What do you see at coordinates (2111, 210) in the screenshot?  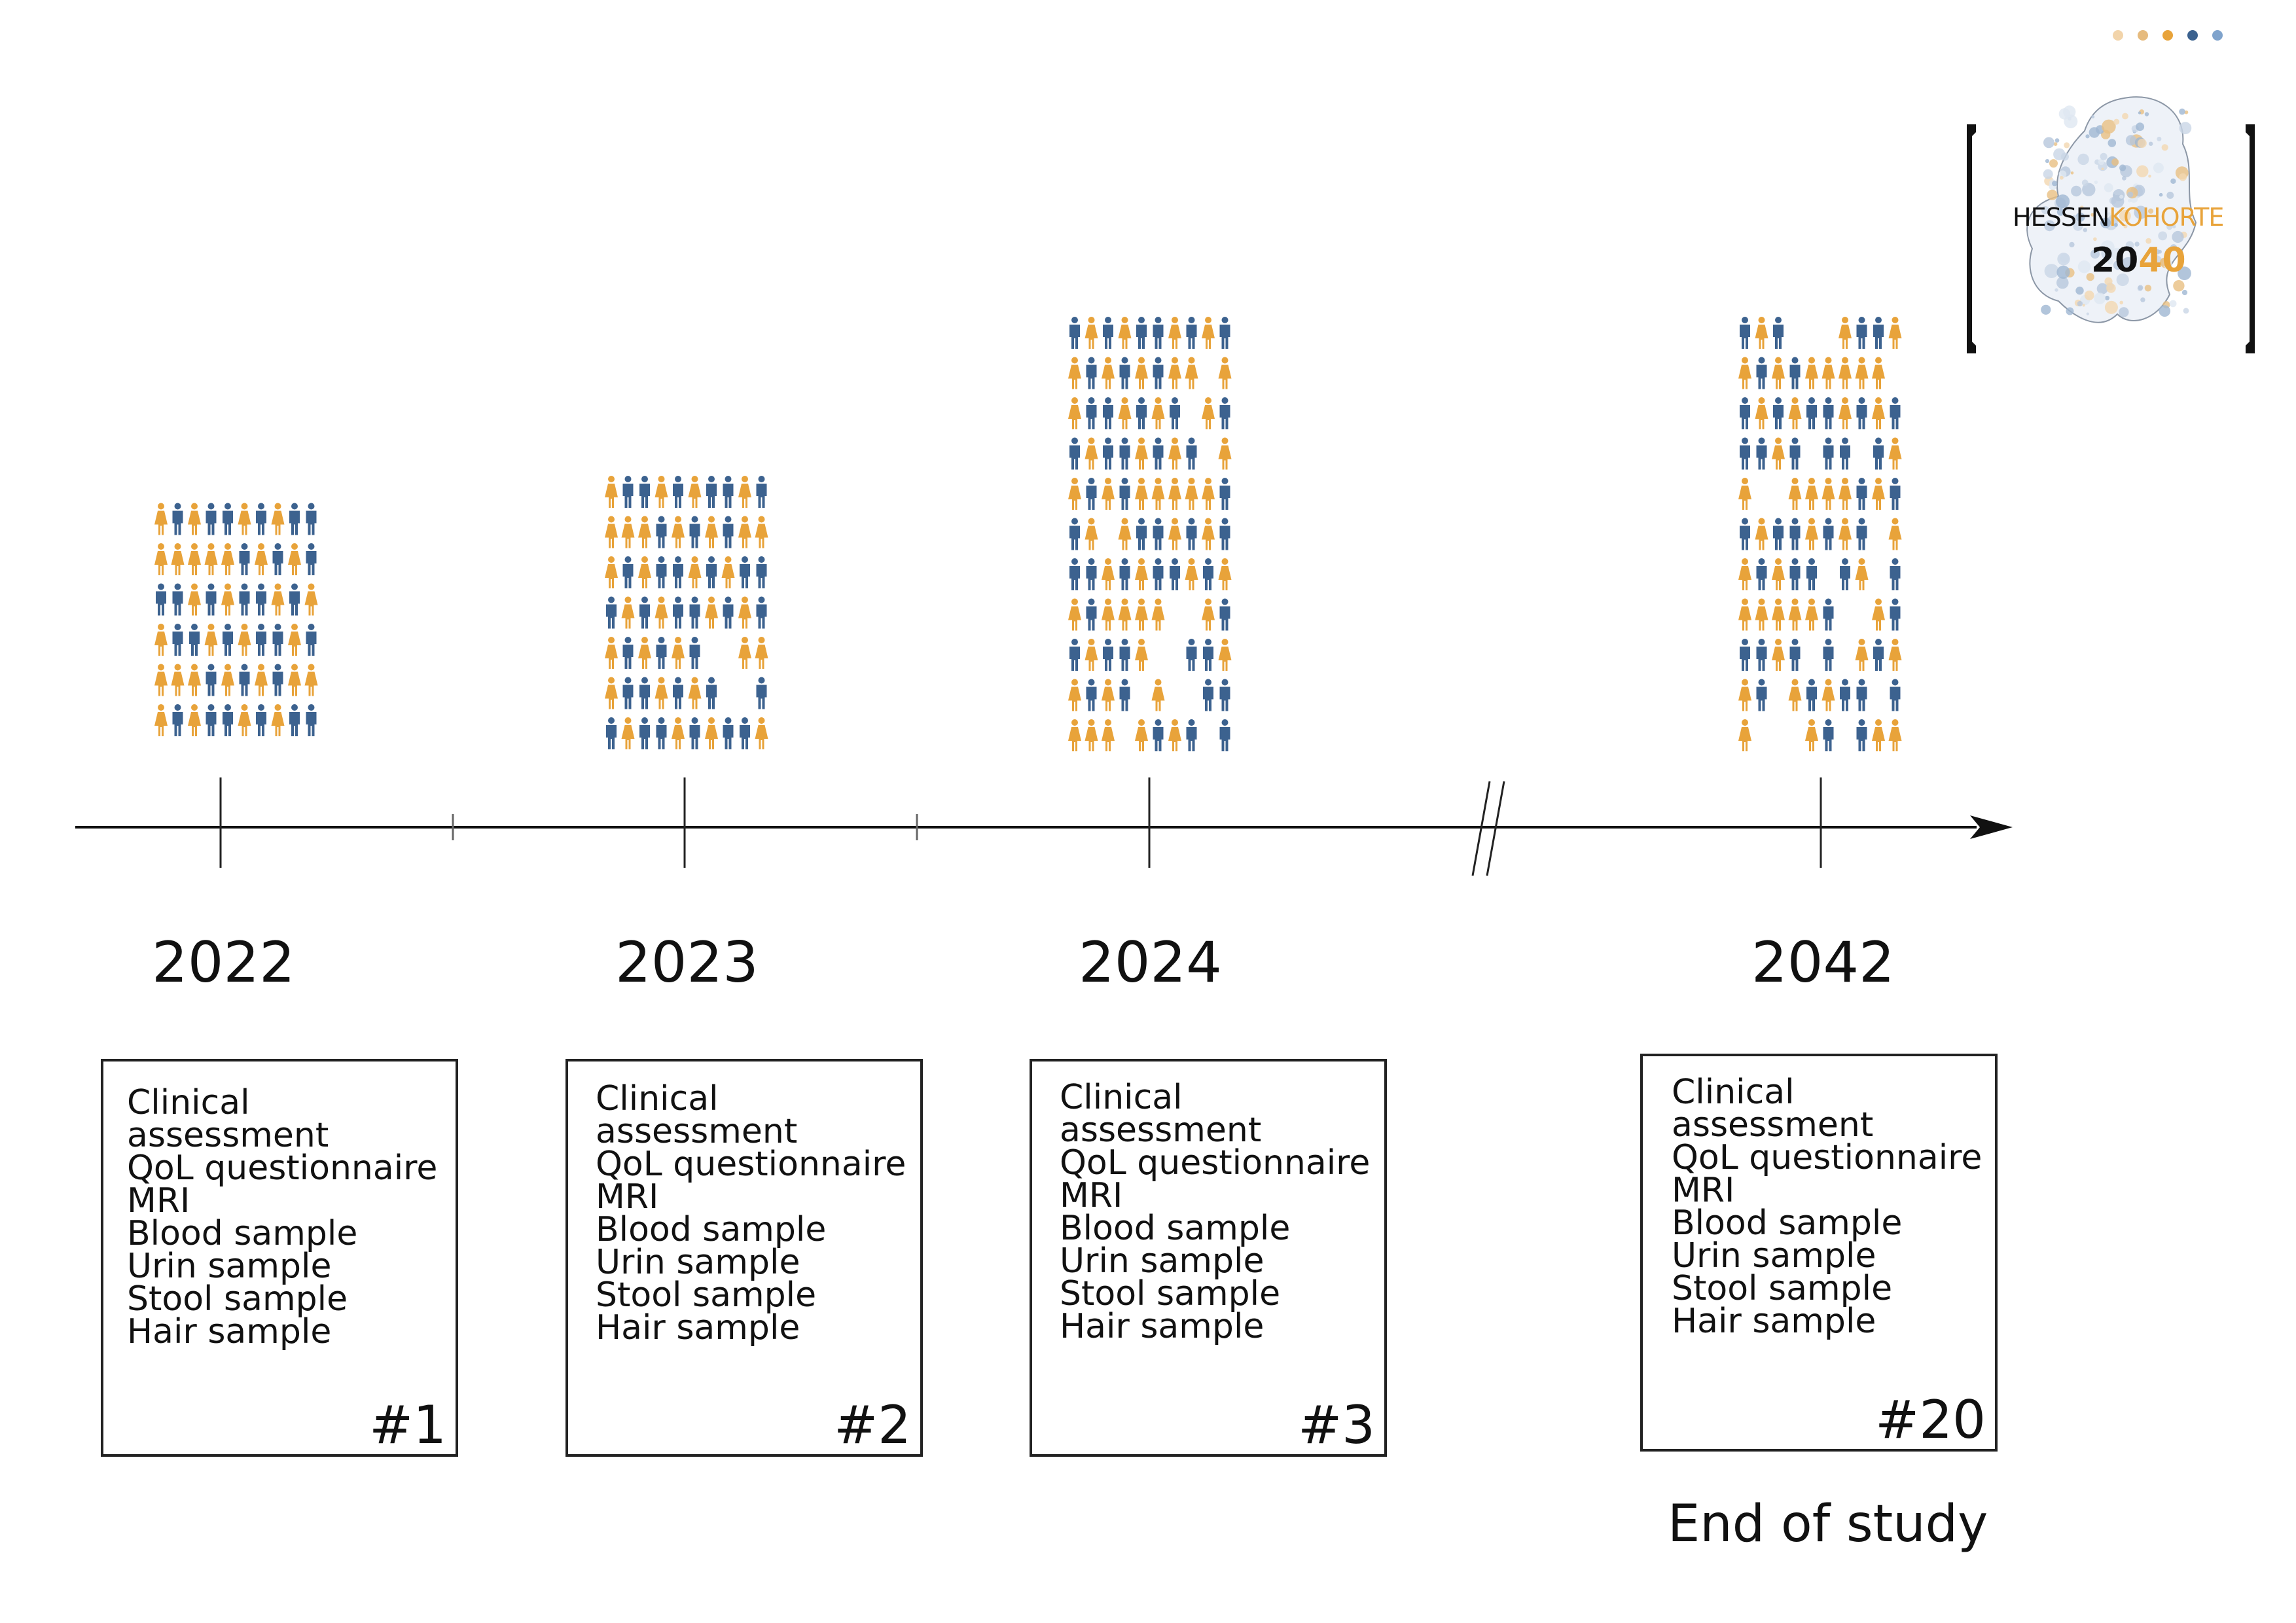 I see `hessen-map-icon` at bounding box center [2111, 210].